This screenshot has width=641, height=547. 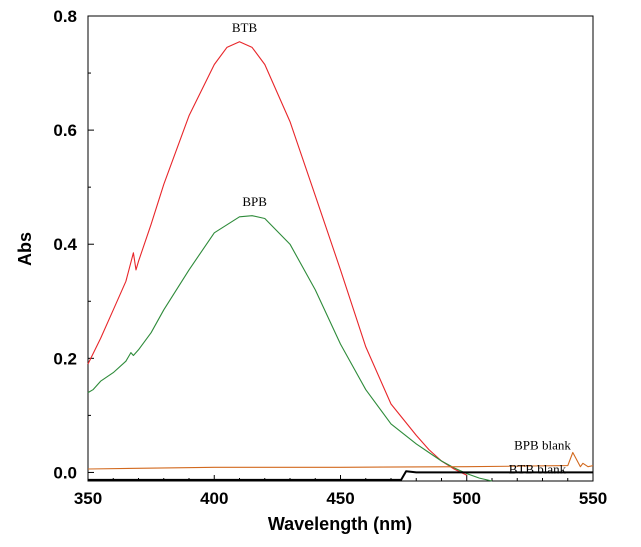 I want to click on y-tick-label: 0.6, so click(x=65, y=130).